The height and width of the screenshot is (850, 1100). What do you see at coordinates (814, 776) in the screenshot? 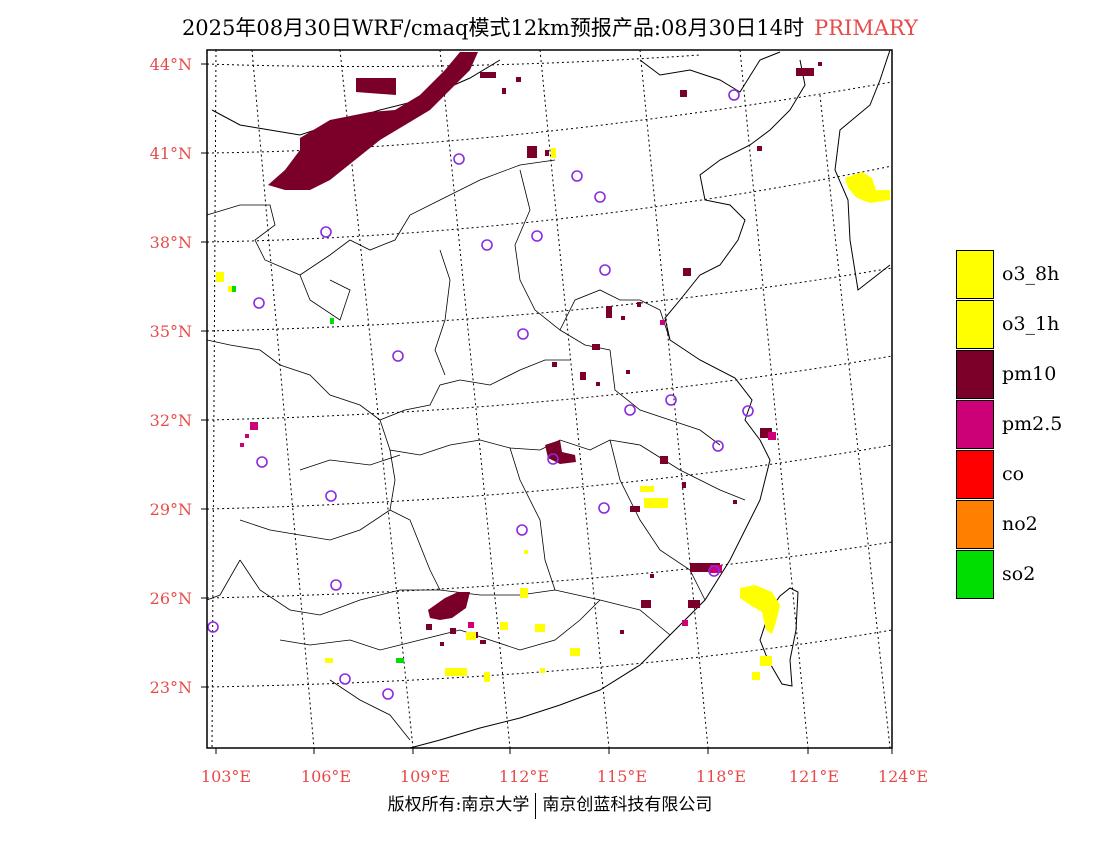
I see `lon-label-121: 121°E` at bounding box center [814, 776].